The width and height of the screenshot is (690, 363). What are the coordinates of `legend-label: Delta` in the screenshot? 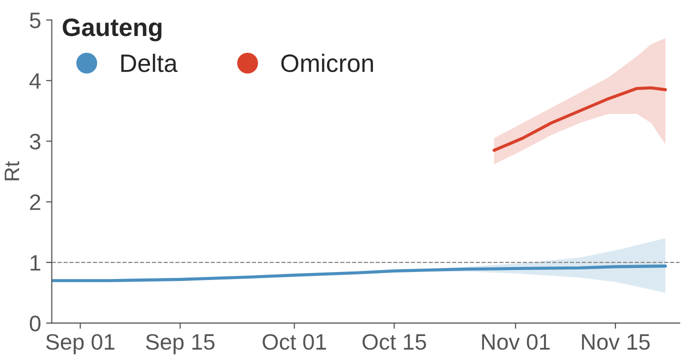 It's located at (149, 63).